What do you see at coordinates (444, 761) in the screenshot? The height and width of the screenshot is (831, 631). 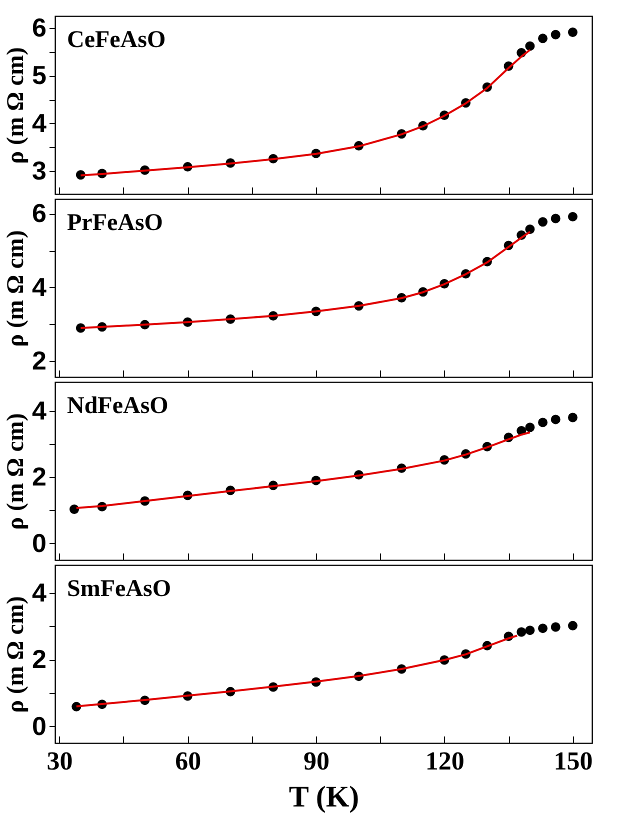 I see `x-tick-label: 120` at bounding box center [444, 761].